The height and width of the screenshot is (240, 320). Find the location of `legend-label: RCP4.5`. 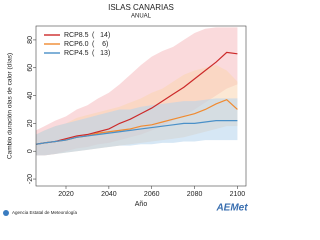

legend-label: RCP4.5 is located at coordinates (76, 53).